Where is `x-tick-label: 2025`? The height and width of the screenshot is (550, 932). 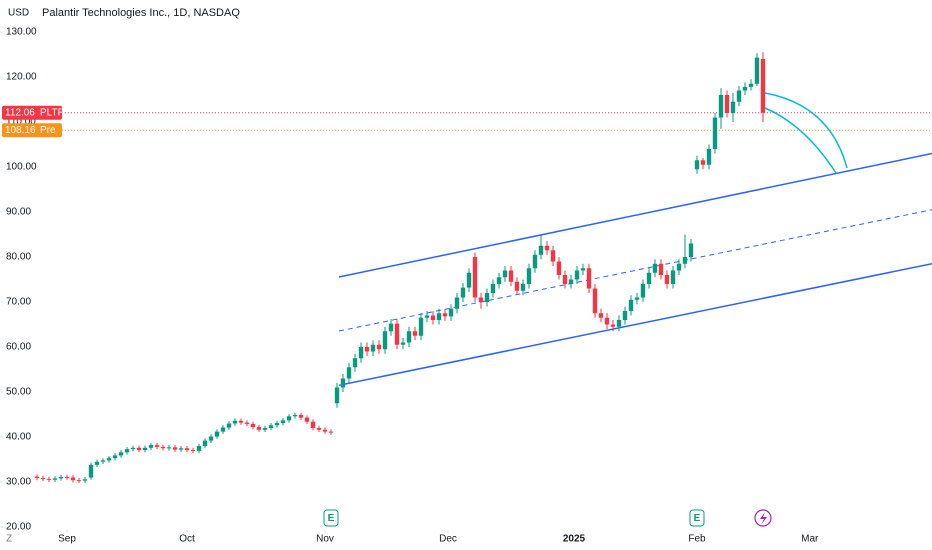 x-tick-label: 2025 is located at coordinates (574, 539).